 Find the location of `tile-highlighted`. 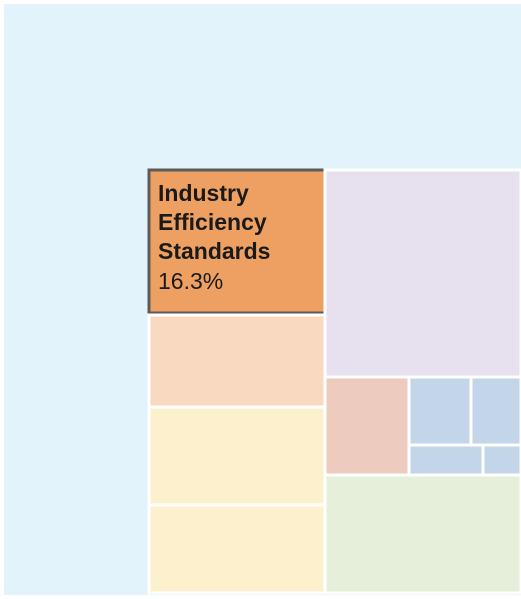

tile-highlighted is located at coordinates (237, 241).